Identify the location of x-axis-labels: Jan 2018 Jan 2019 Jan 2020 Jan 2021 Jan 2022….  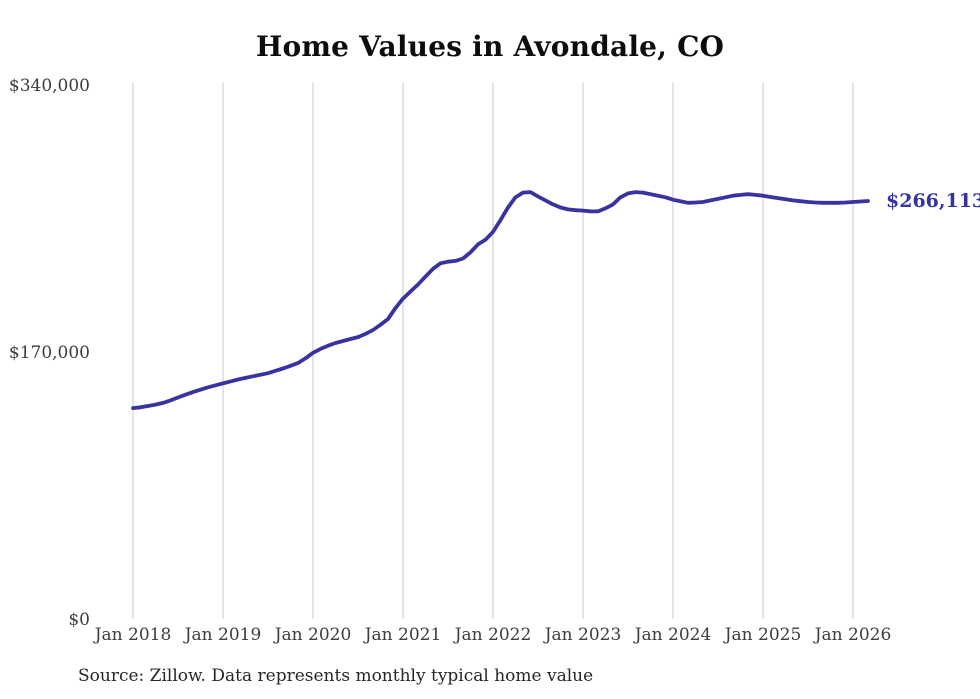
(492, 635).